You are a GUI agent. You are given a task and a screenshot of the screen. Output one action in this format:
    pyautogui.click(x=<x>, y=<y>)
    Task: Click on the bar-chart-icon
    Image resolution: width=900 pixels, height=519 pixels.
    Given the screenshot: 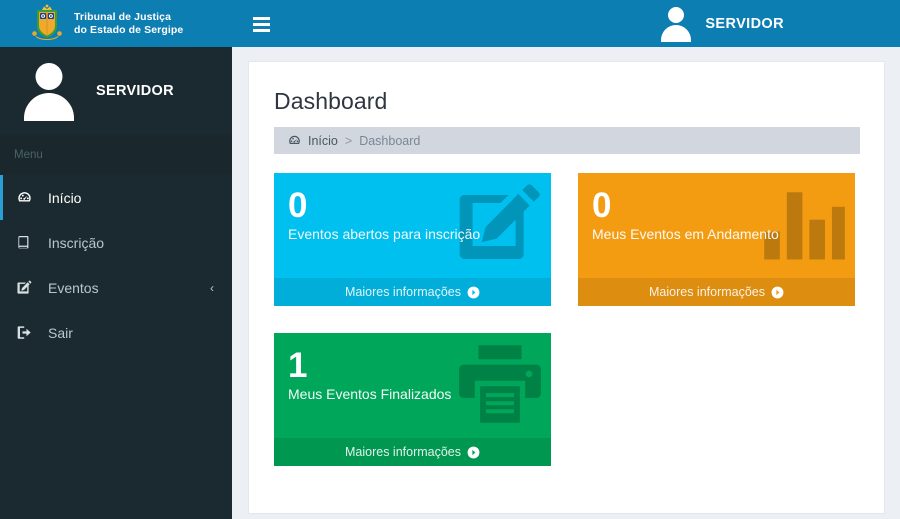 What is the action you would take?
    pyautogui.click(x=804, y=224)
    